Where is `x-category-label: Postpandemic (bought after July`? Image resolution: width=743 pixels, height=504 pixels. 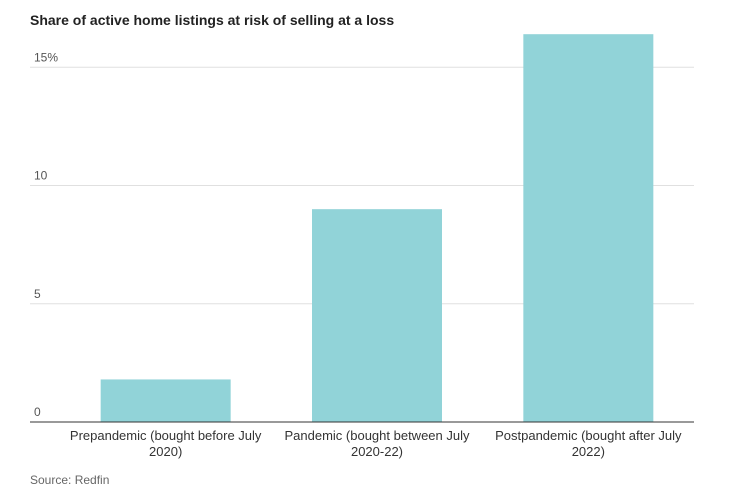 x-category-label: Postpandemic (bought after July is located at coordinates (588, 435).